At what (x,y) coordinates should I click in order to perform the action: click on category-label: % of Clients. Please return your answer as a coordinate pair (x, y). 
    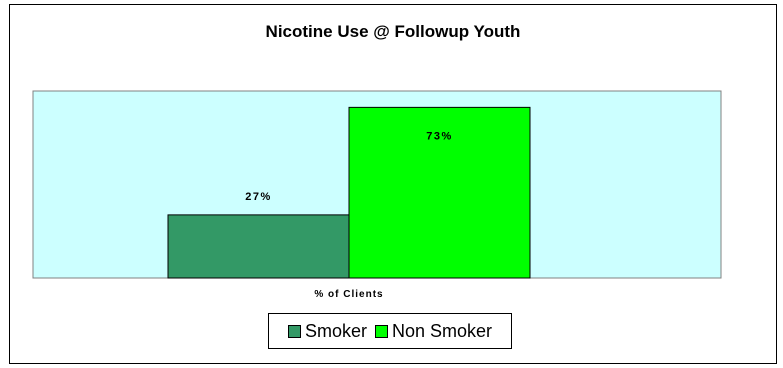
    Looking at the image, I should click on (348, 294).